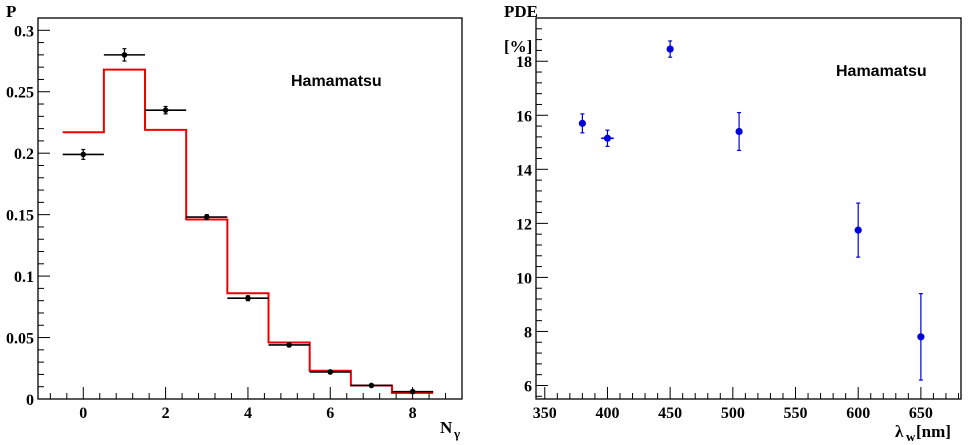  What do you see at coordinates (456, 433) in the screenshot?
I see `left-x-axis-label-sub: γ` at bounding box center [456, 433].